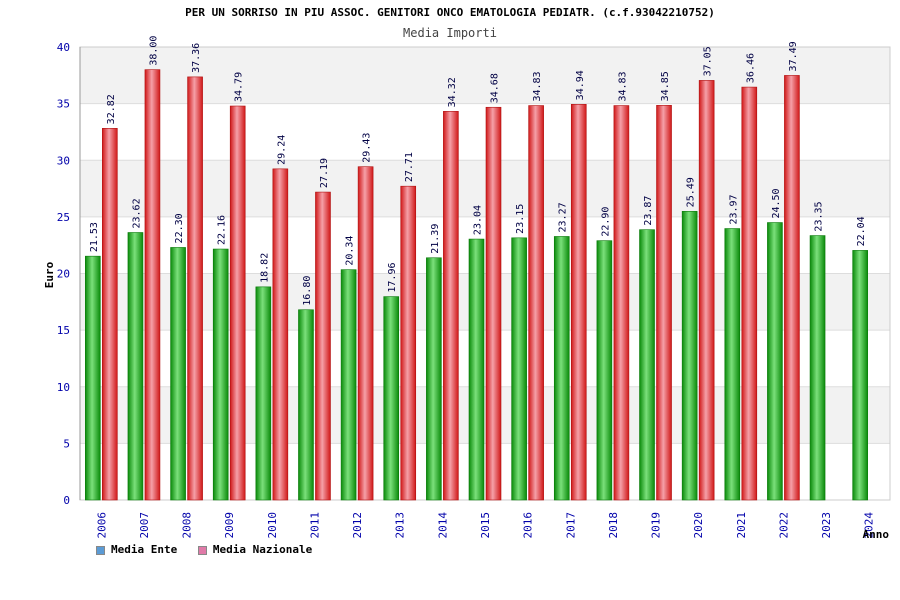 The height and width of the screenshot is (600, 900). Describe the element at coordinates (520, 219) in the screenshot. I see `data-label-media-ente: 23.15` at that location.